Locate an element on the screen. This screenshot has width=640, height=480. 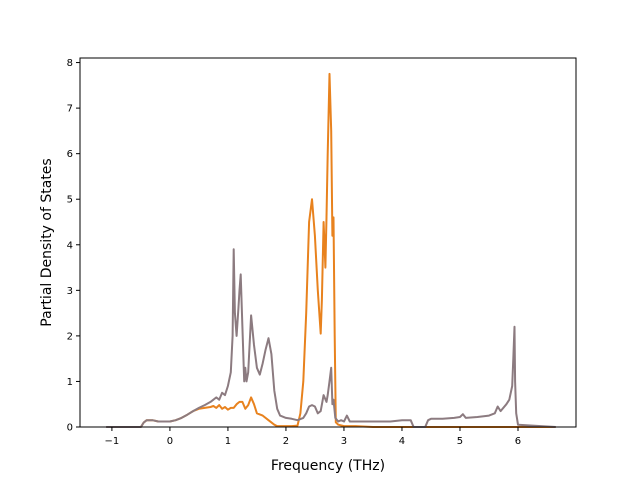
y-tick-label: 3 is located at coordinates (70, 291).